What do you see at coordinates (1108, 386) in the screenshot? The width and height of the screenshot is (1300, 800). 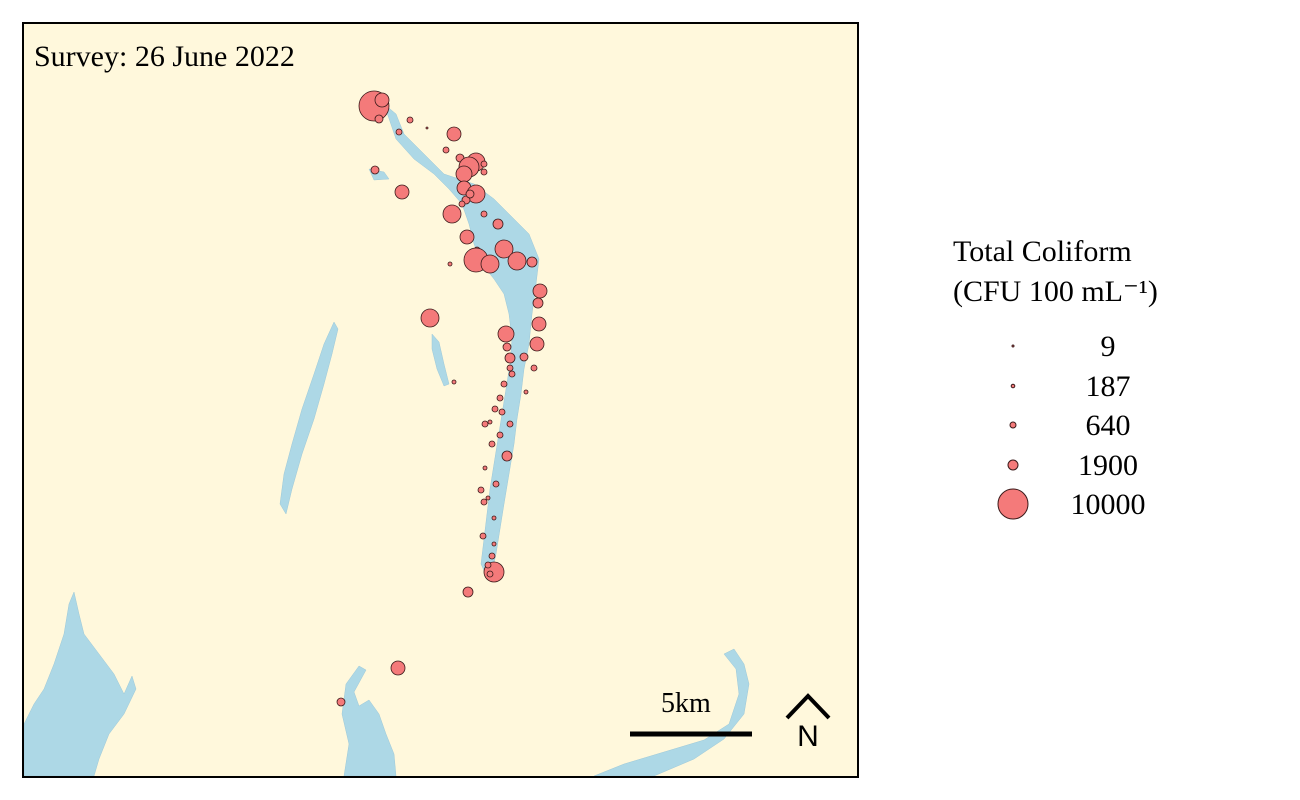 I see `legend-label: 187` at bounding box center [1108, 386].